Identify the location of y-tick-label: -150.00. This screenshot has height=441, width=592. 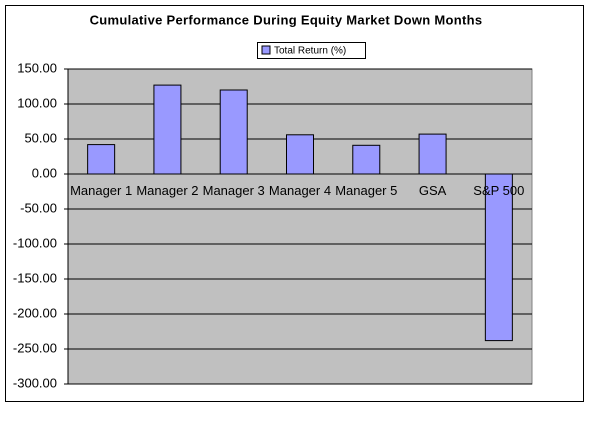
(35, 277).